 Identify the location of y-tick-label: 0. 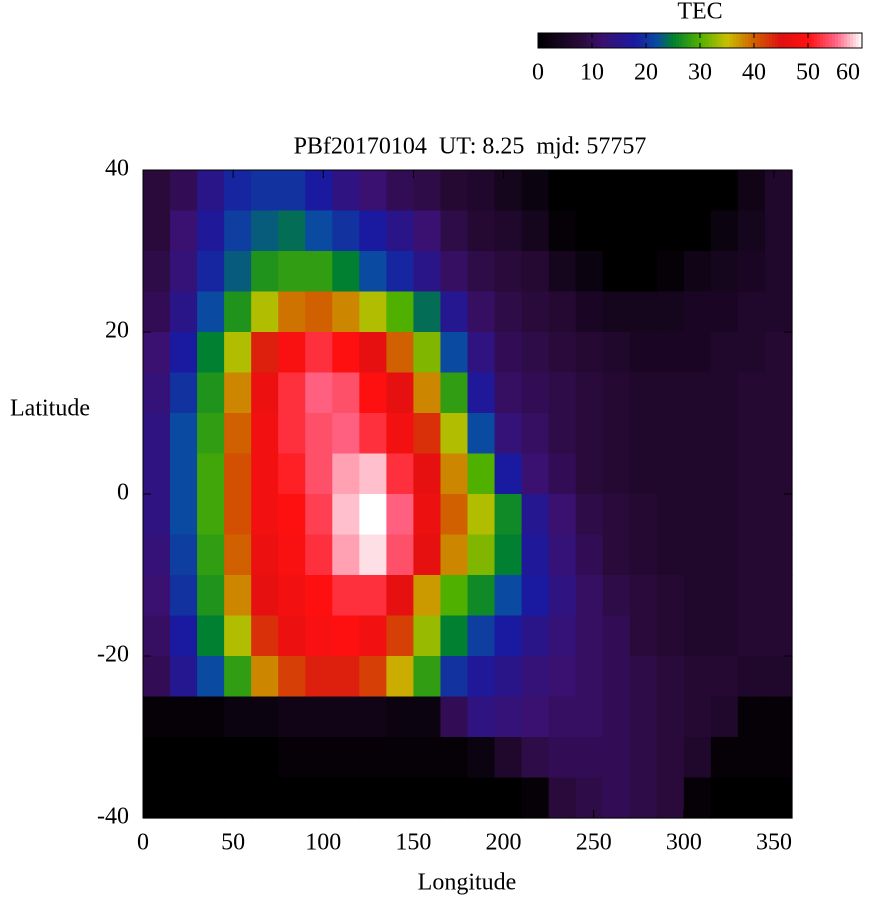
(123, 493).